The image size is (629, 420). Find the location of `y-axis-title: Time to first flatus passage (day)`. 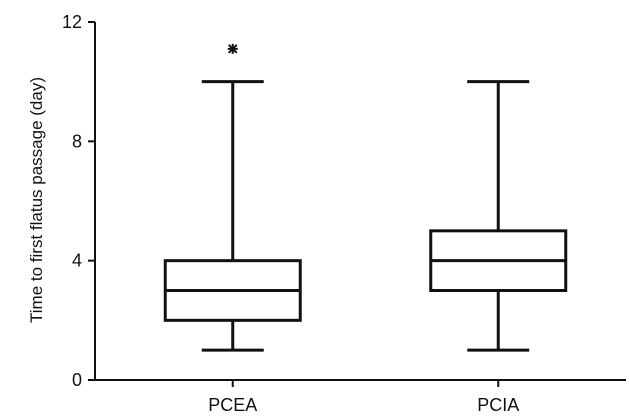

y-axis-title: Time to first flatus passage (day) is located at coordinates (36, 200).